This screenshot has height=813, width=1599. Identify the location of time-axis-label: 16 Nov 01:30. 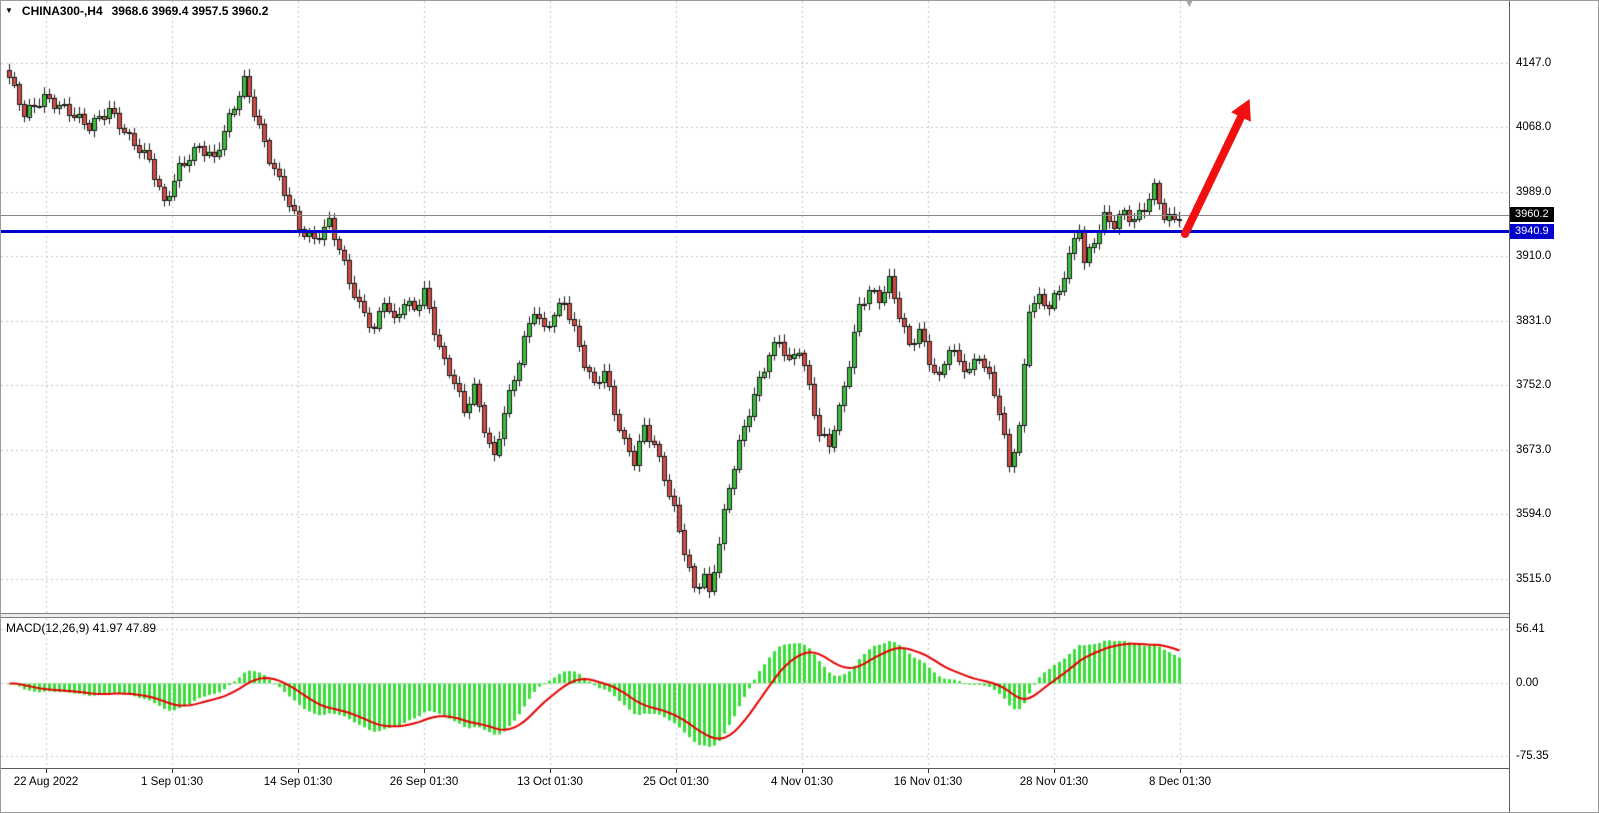
(928, 782).